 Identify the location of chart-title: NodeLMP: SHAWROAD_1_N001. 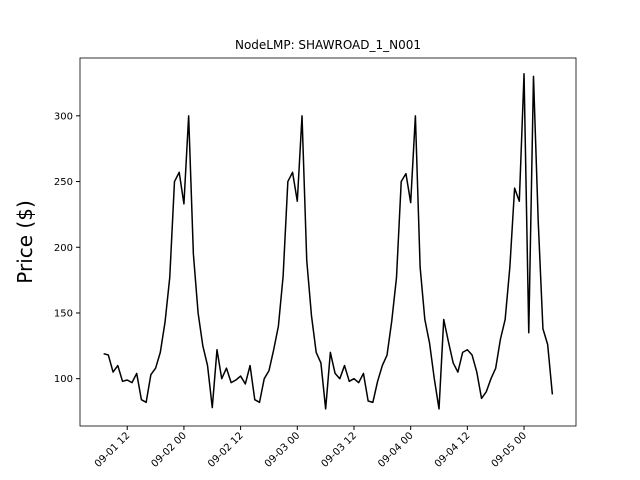
(328, 45).